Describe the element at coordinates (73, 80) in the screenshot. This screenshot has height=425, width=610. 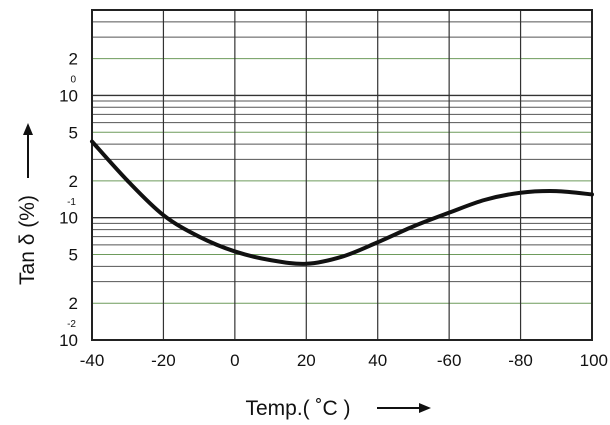
I see `y-tick-exponent: 0` at that location.